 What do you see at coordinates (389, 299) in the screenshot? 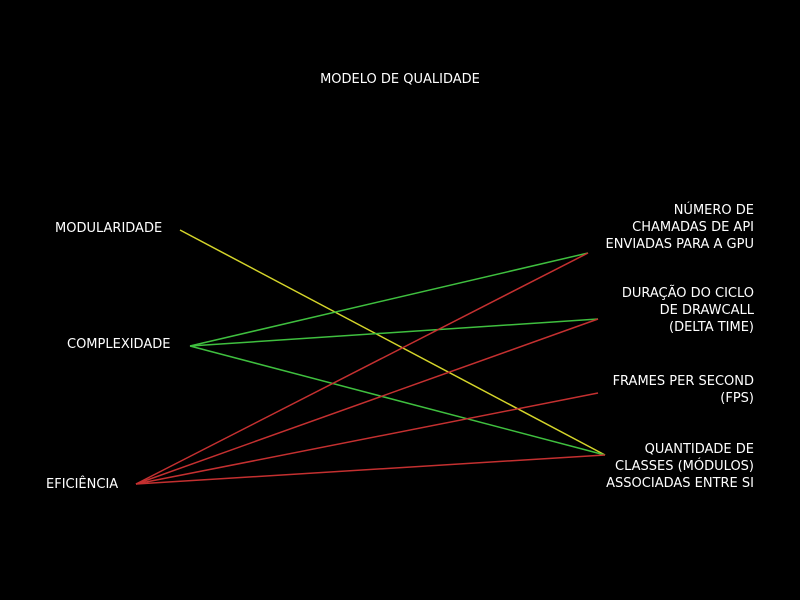
I see `link-complexidade-api` at bounding box center [389, 299].